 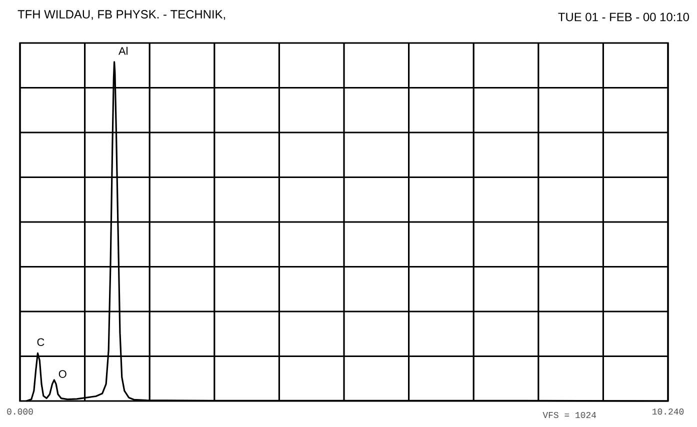 What do you see at coordinates (122, 15) in the screenshot?
I see `chart-title: TFH WILDAU, FB PHYSK. - TECHNIK,` at bounding box center [122, 15].